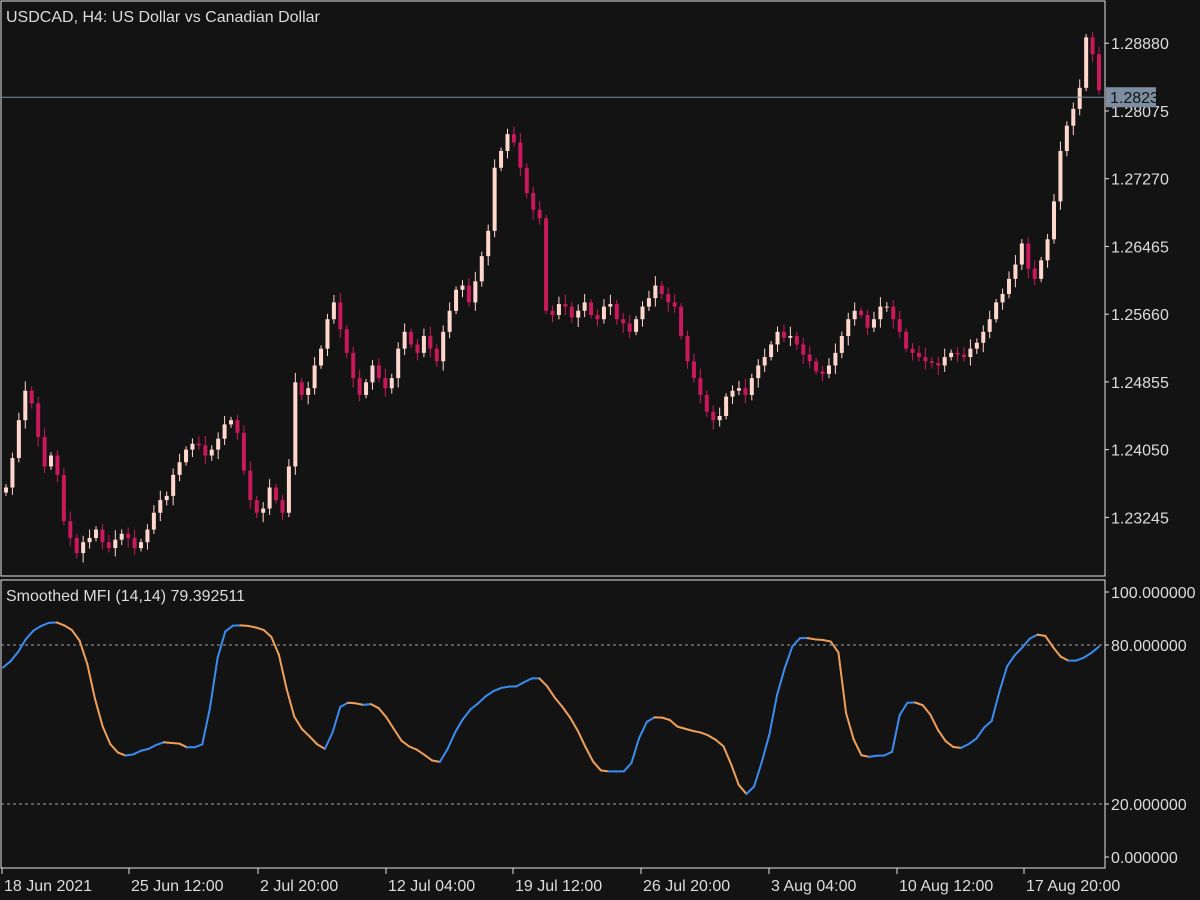 This screenshot has width=1200, height=900. I want to click on time-tick-label: 12 Jul 04:00, so click(431, 886).